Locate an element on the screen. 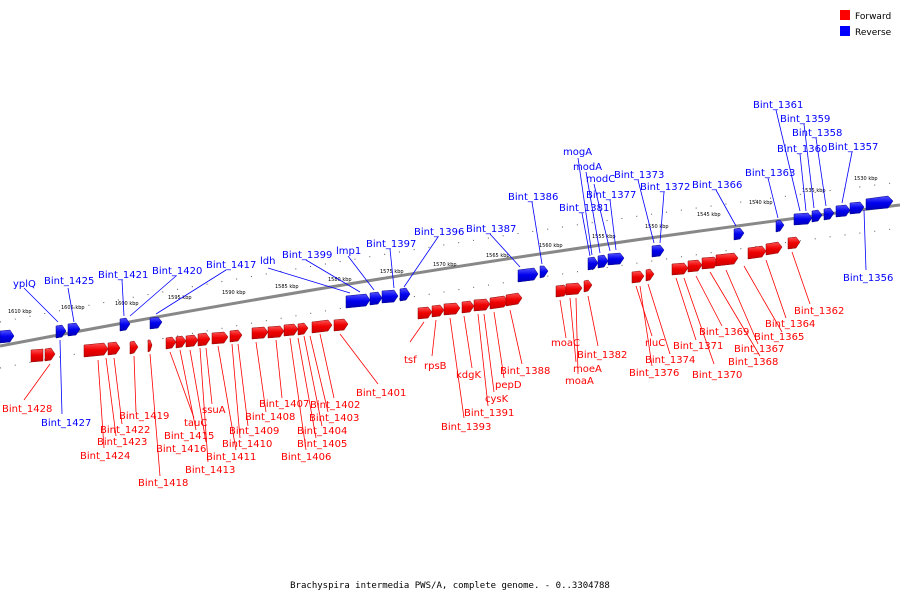 The image size is (900, 600). gene-label: mogA is located at coordinates (577, 152).